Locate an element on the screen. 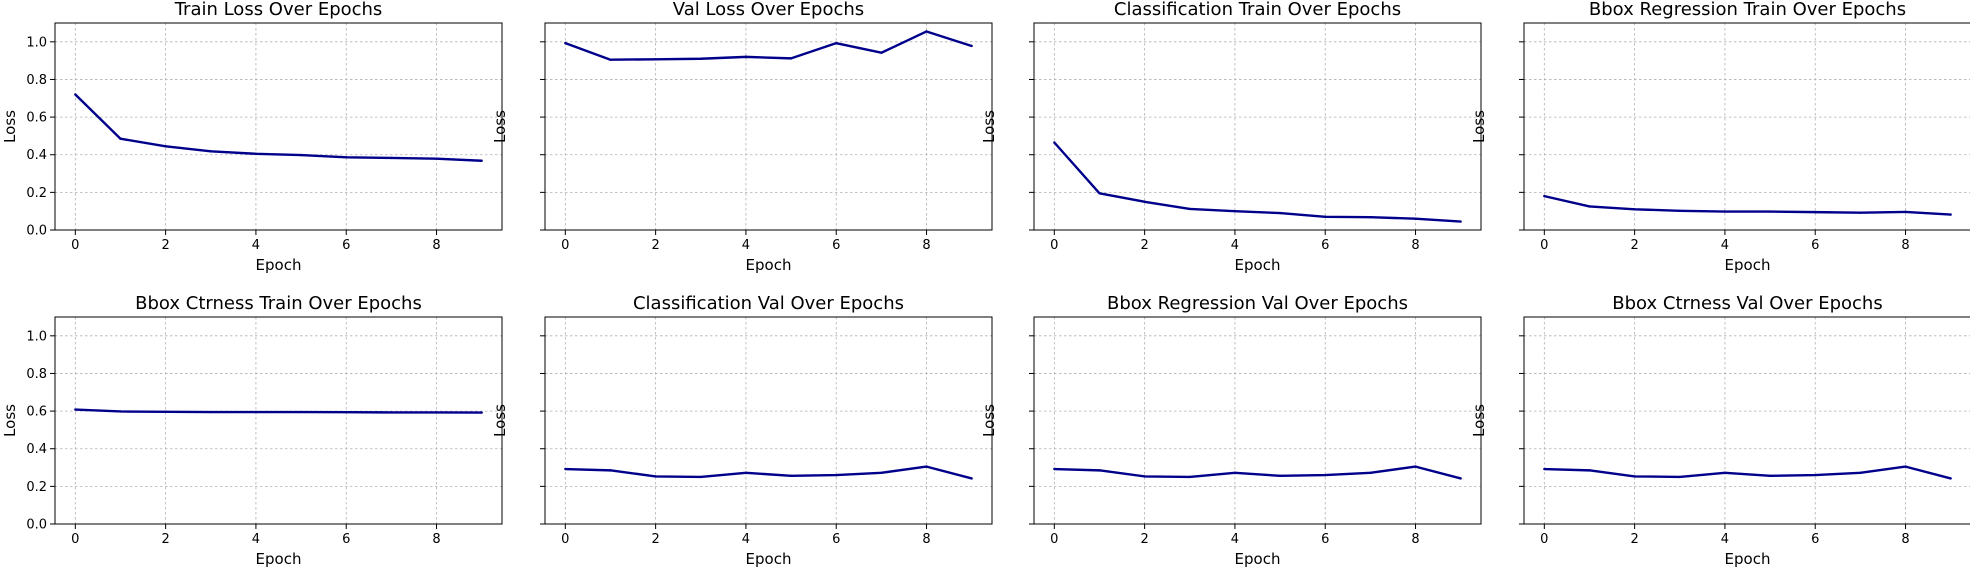 The width and height of the screenshot is (1970, 570). chart-6-ylabel: Loss is located at coordinates (500, 420).